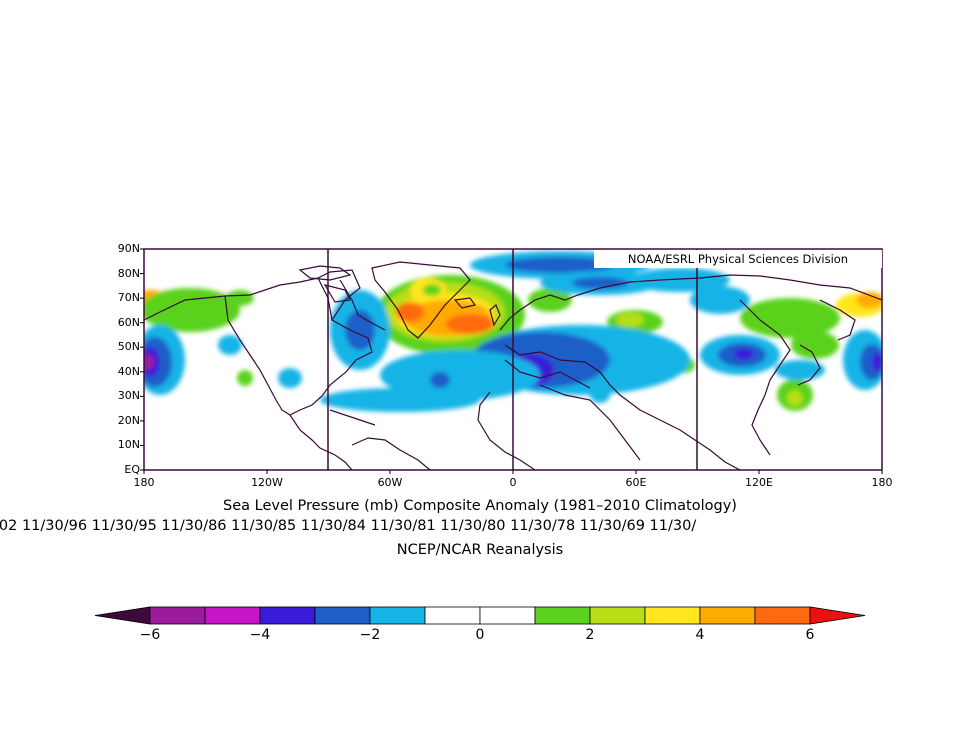  I want to click on colorbar-tick-label: 0, so click(480, 635).